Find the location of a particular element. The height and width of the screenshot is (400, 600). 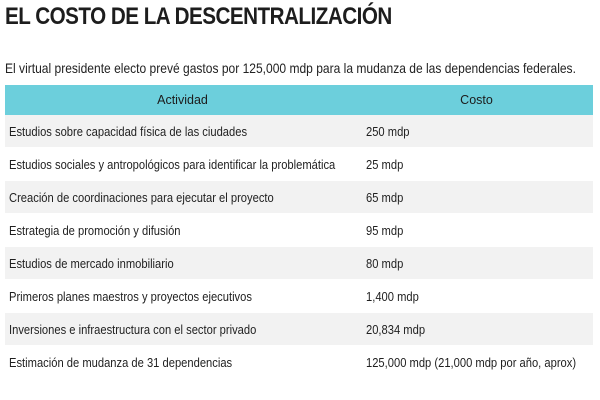

cost-text: 250 mdp is located at coordinates (388, 131).